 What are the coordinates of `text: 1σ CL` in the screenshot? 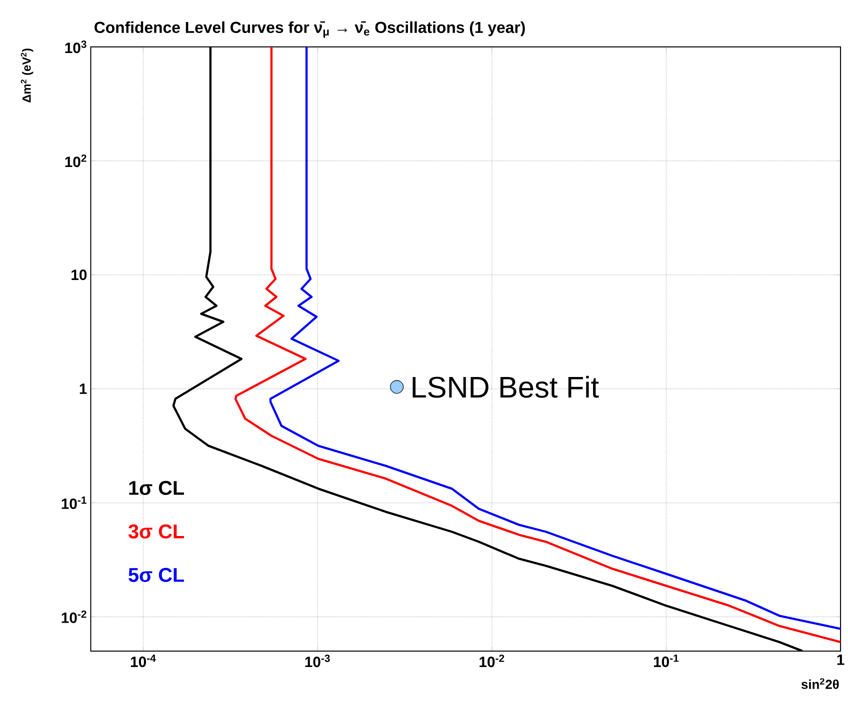 It's located at (156, 488).